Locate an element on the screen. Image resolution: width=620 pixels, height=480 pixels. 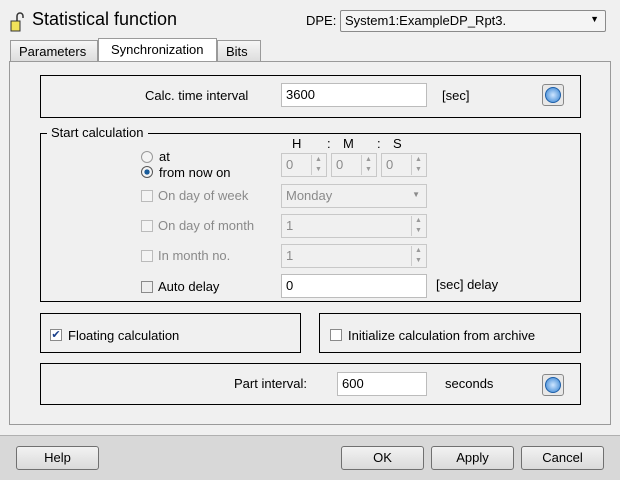
part-interval-box is located at coordinates (310, 384).